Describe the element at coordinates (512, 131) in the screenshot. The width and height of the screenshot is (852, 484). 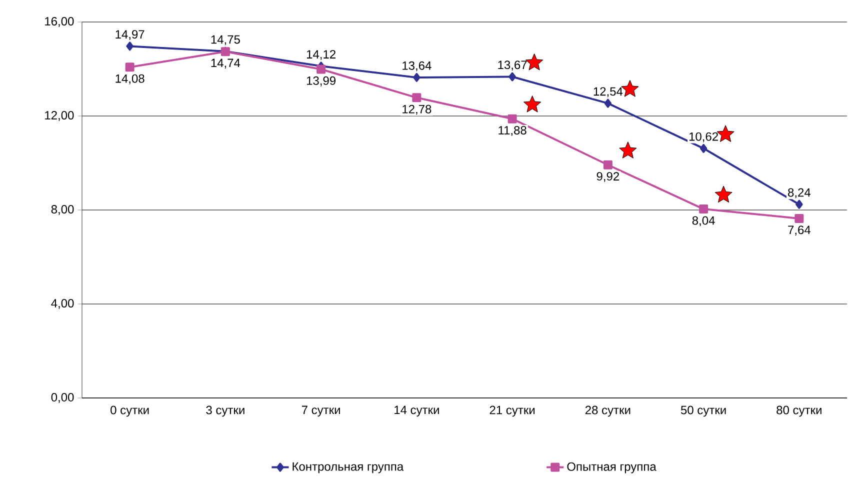
I see `data-label: 11,88` at that location.